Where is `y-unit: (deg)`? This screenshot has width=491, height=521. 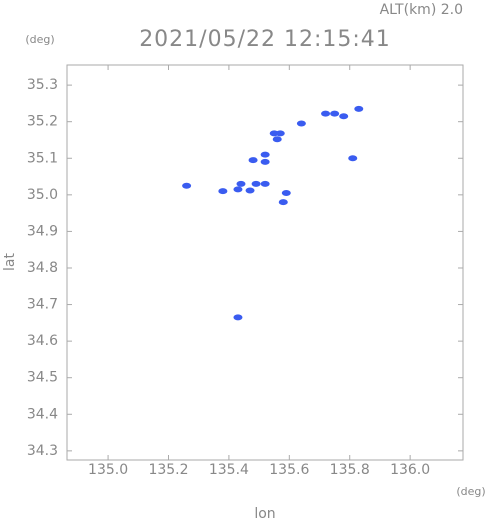 y-unit: (deg) is located at coordinates (39, 39).